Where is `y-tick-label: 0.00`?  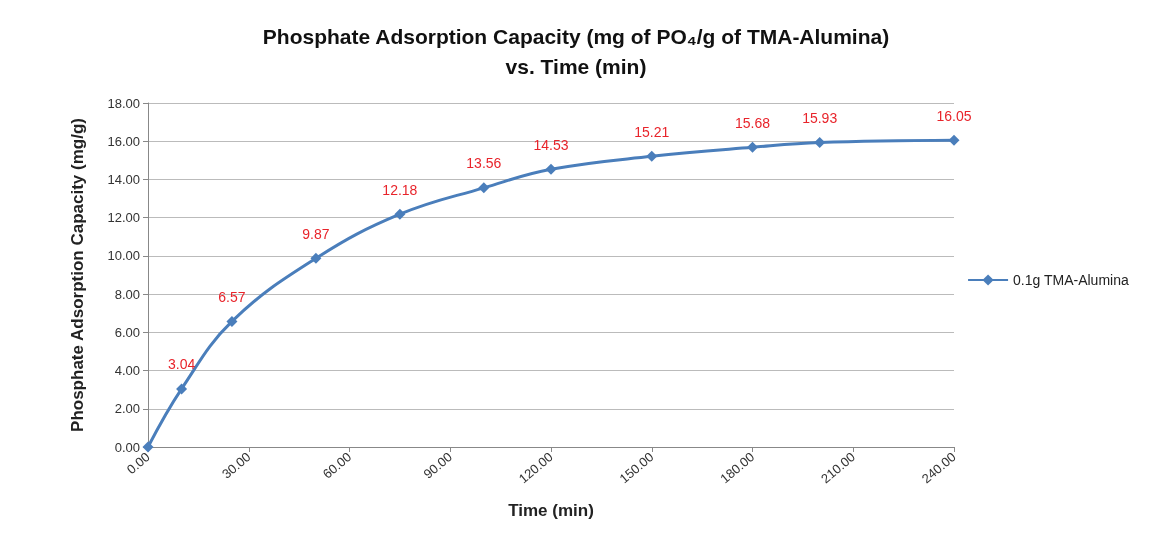 y-tick-label: 0.00 is located at coordinates (127, 447).